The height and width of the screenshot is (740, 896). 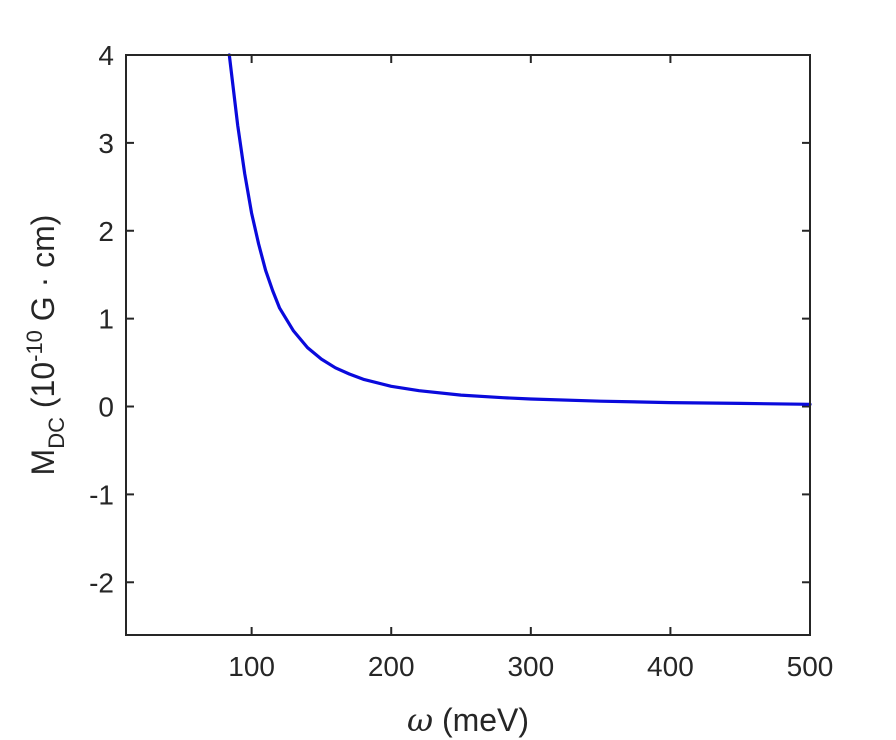 What do you see at coordinates (43, 462) in the screenshot?
I see `y-axis-symbol: M` at bounding box center [43, 462].